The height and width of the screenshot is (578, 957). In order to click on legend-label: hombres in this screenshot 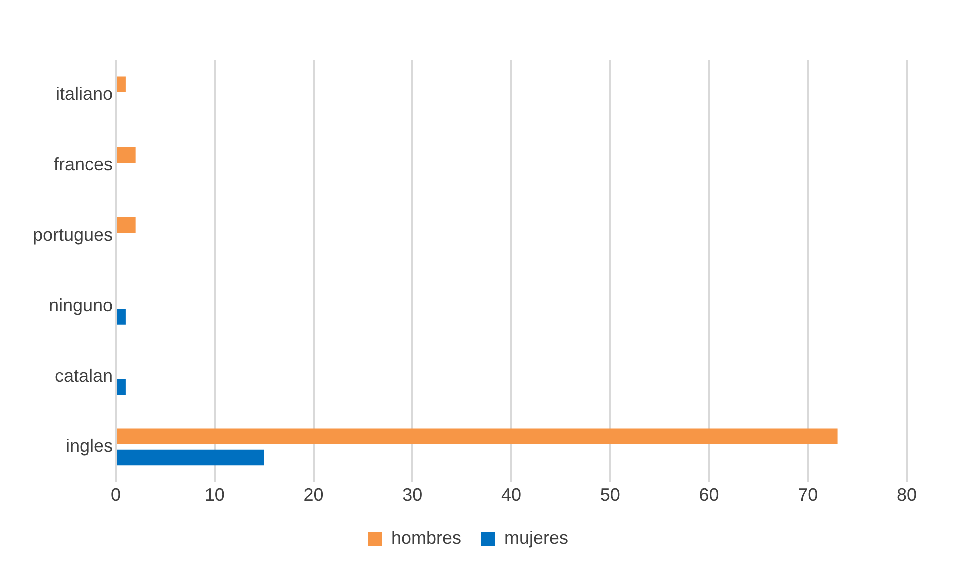, I will do `click(426, 538)`.